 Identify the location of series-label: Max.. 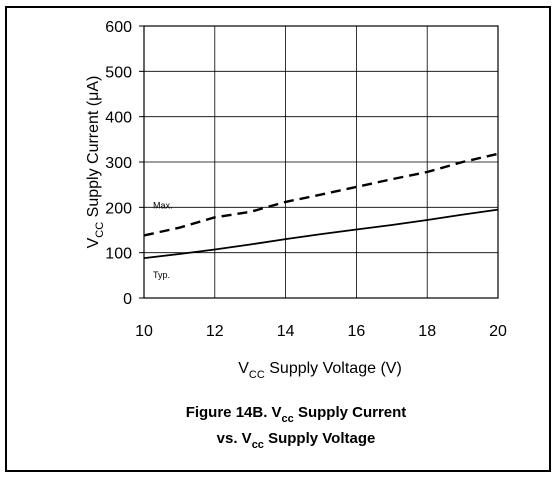
(163, 205).